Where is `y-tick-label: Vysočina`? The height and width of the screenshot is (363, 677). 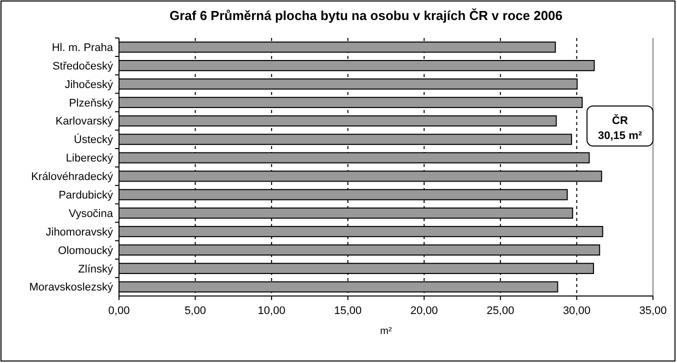
y-tick-label: Vysočina is located at coordinates (91, 214).